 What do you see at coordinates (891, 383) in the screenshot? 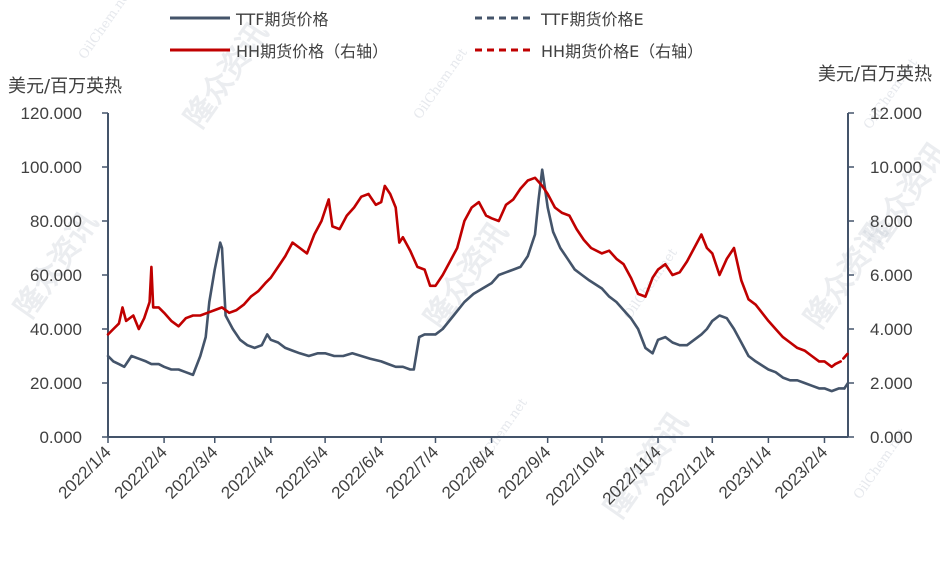
I see `y-right-tick-label: 2.000` at bounding box center [891, 383].